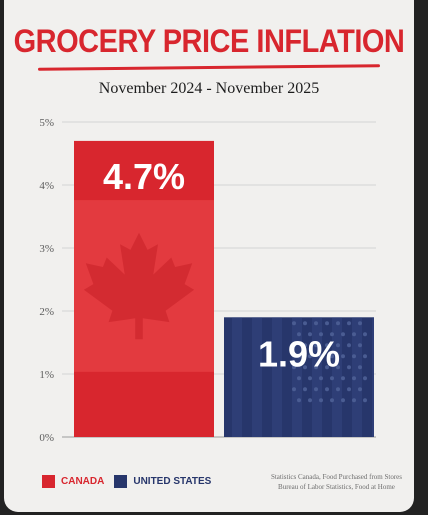  What do you see at coordinates (303, 377) in the screenshot?
I see `us-flag-pattern` at bounding box center [303, 377].